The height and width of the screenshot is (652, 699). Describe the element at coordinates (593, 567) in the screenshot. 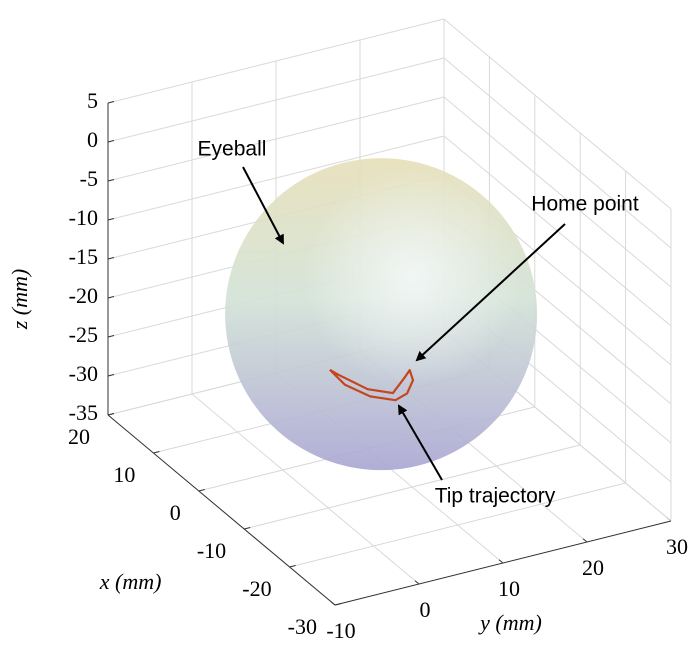

I see `y-tick-label: 20` at that location.